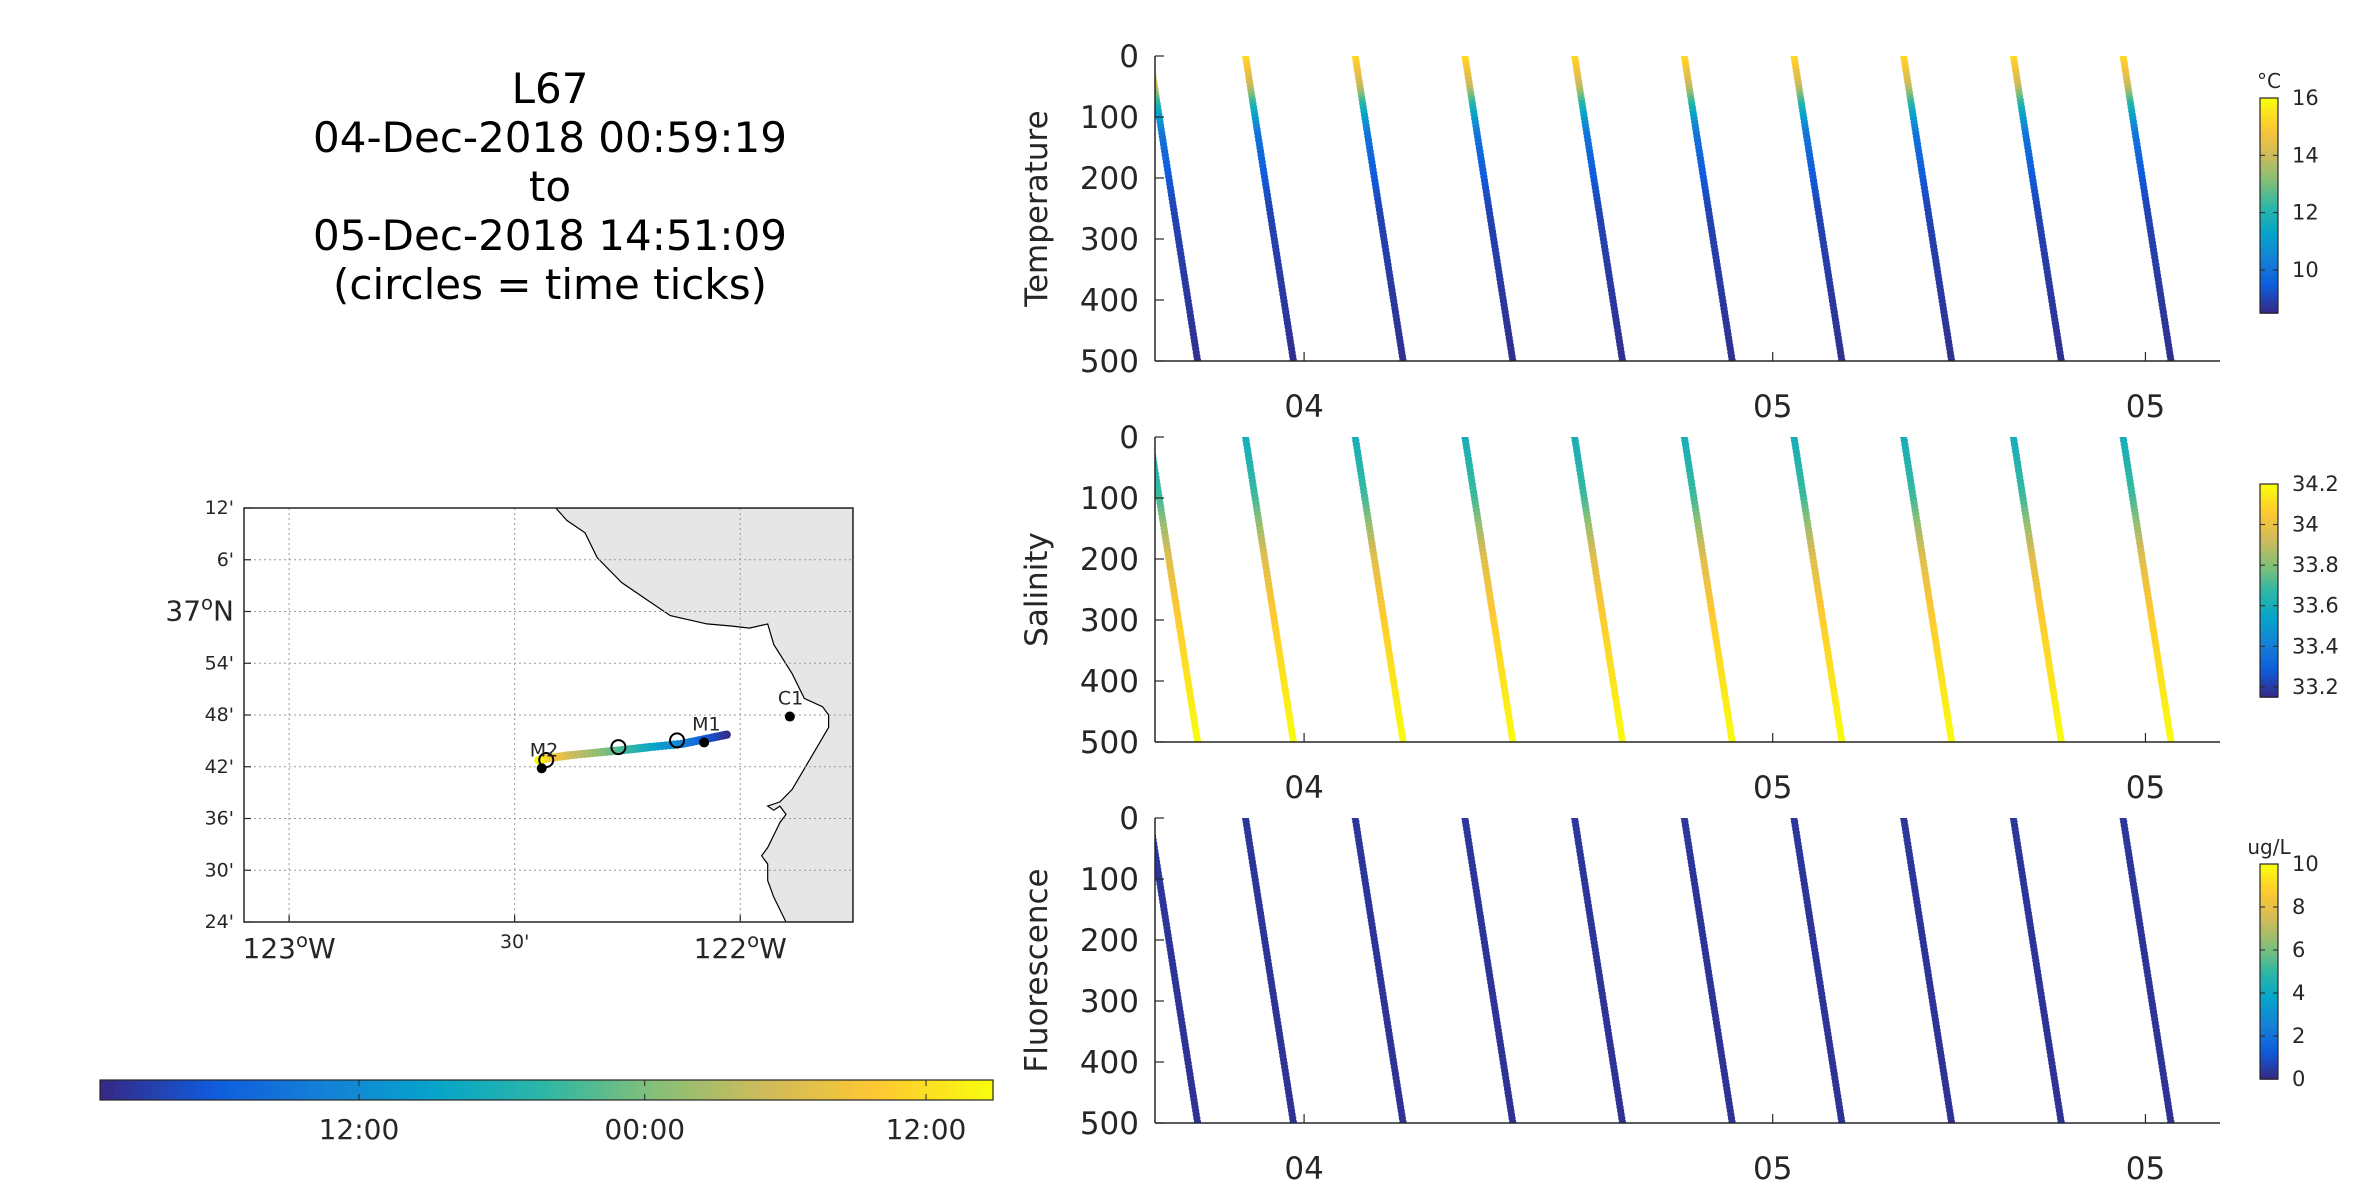 This screenshot has height=1181, width=2362. Describe the element at coordinates (2269, 847) in the screenshot. I see `colorbar-unit-label: ug/L` at that location.